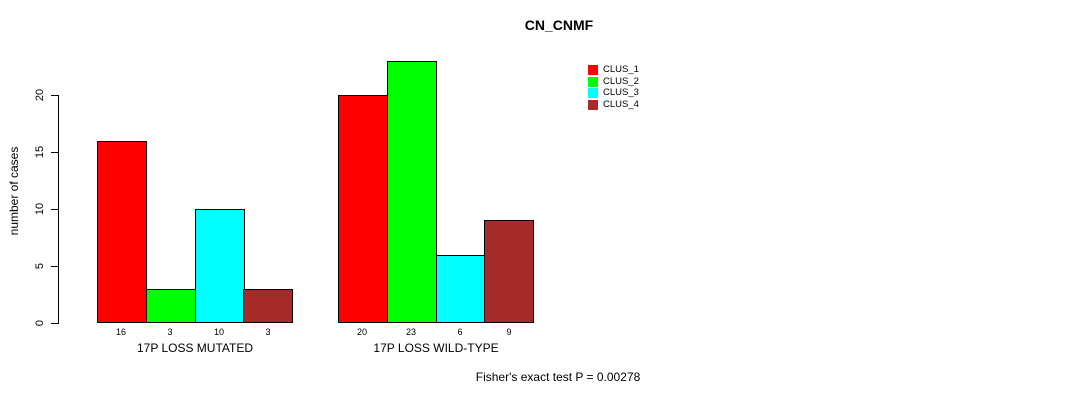  I want to click on chart-title: CN_CNMF, so click(559, 25).